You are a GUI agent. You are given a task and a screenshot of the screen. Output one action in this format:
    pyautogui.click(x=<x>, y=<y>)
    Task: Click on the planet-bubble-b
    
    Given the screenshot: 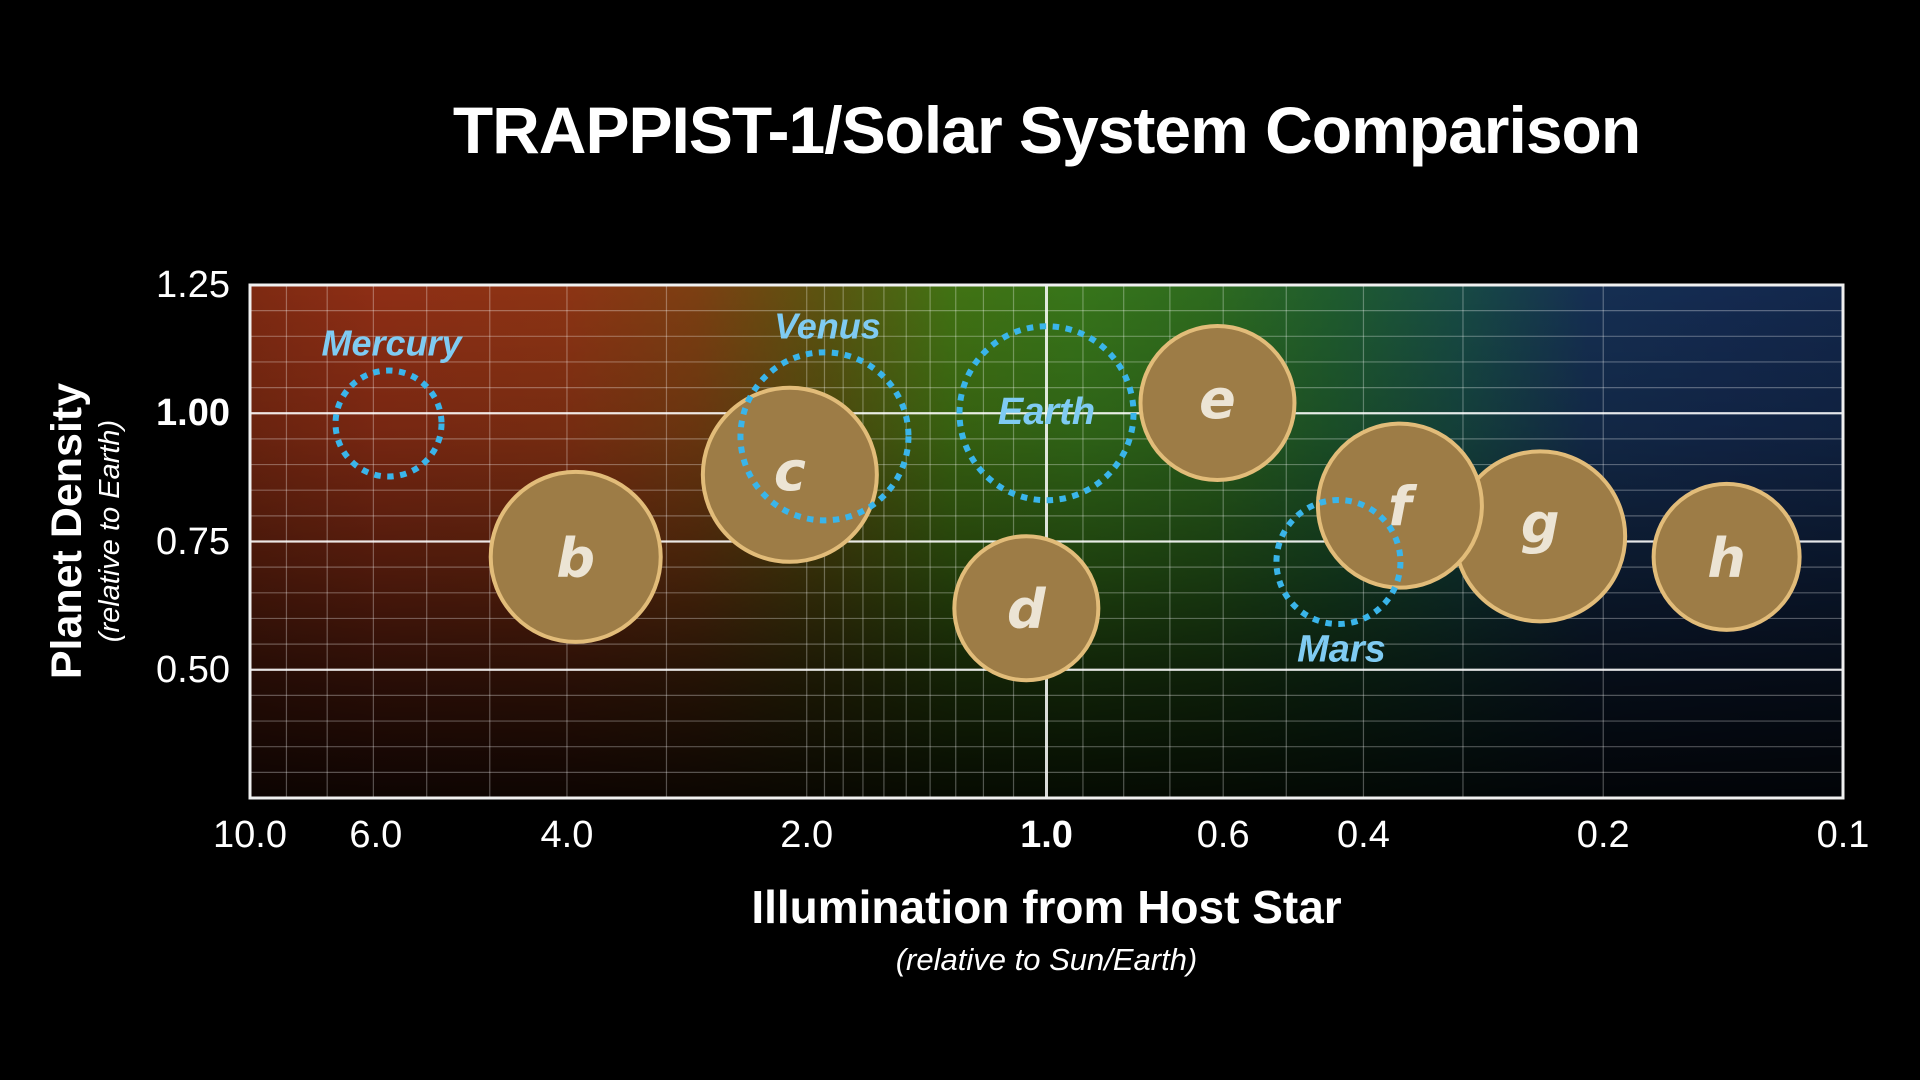 What is the action you would take?
    pyautogui.click(x=575, y=556)
    